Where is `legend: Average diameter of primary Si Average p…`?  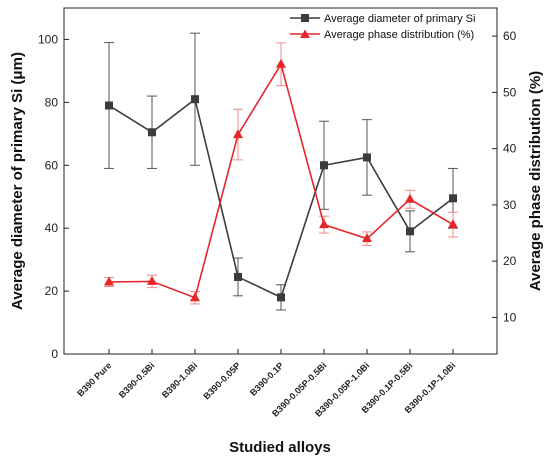
legend: Average diameter of primary Si Average p… is located at coordinates (382, 27).